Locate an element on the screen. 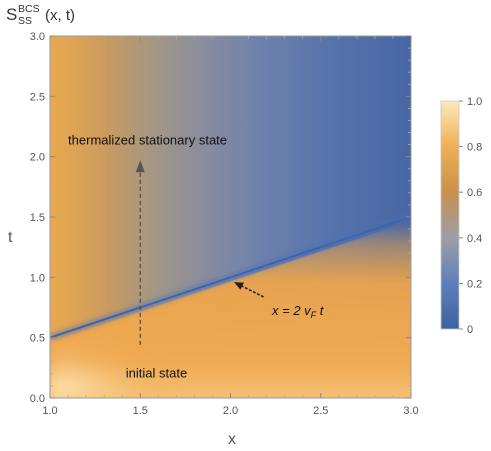 This screenshot has width=491, height=451. x-axis-title: x is located at coordinates (232, 439).